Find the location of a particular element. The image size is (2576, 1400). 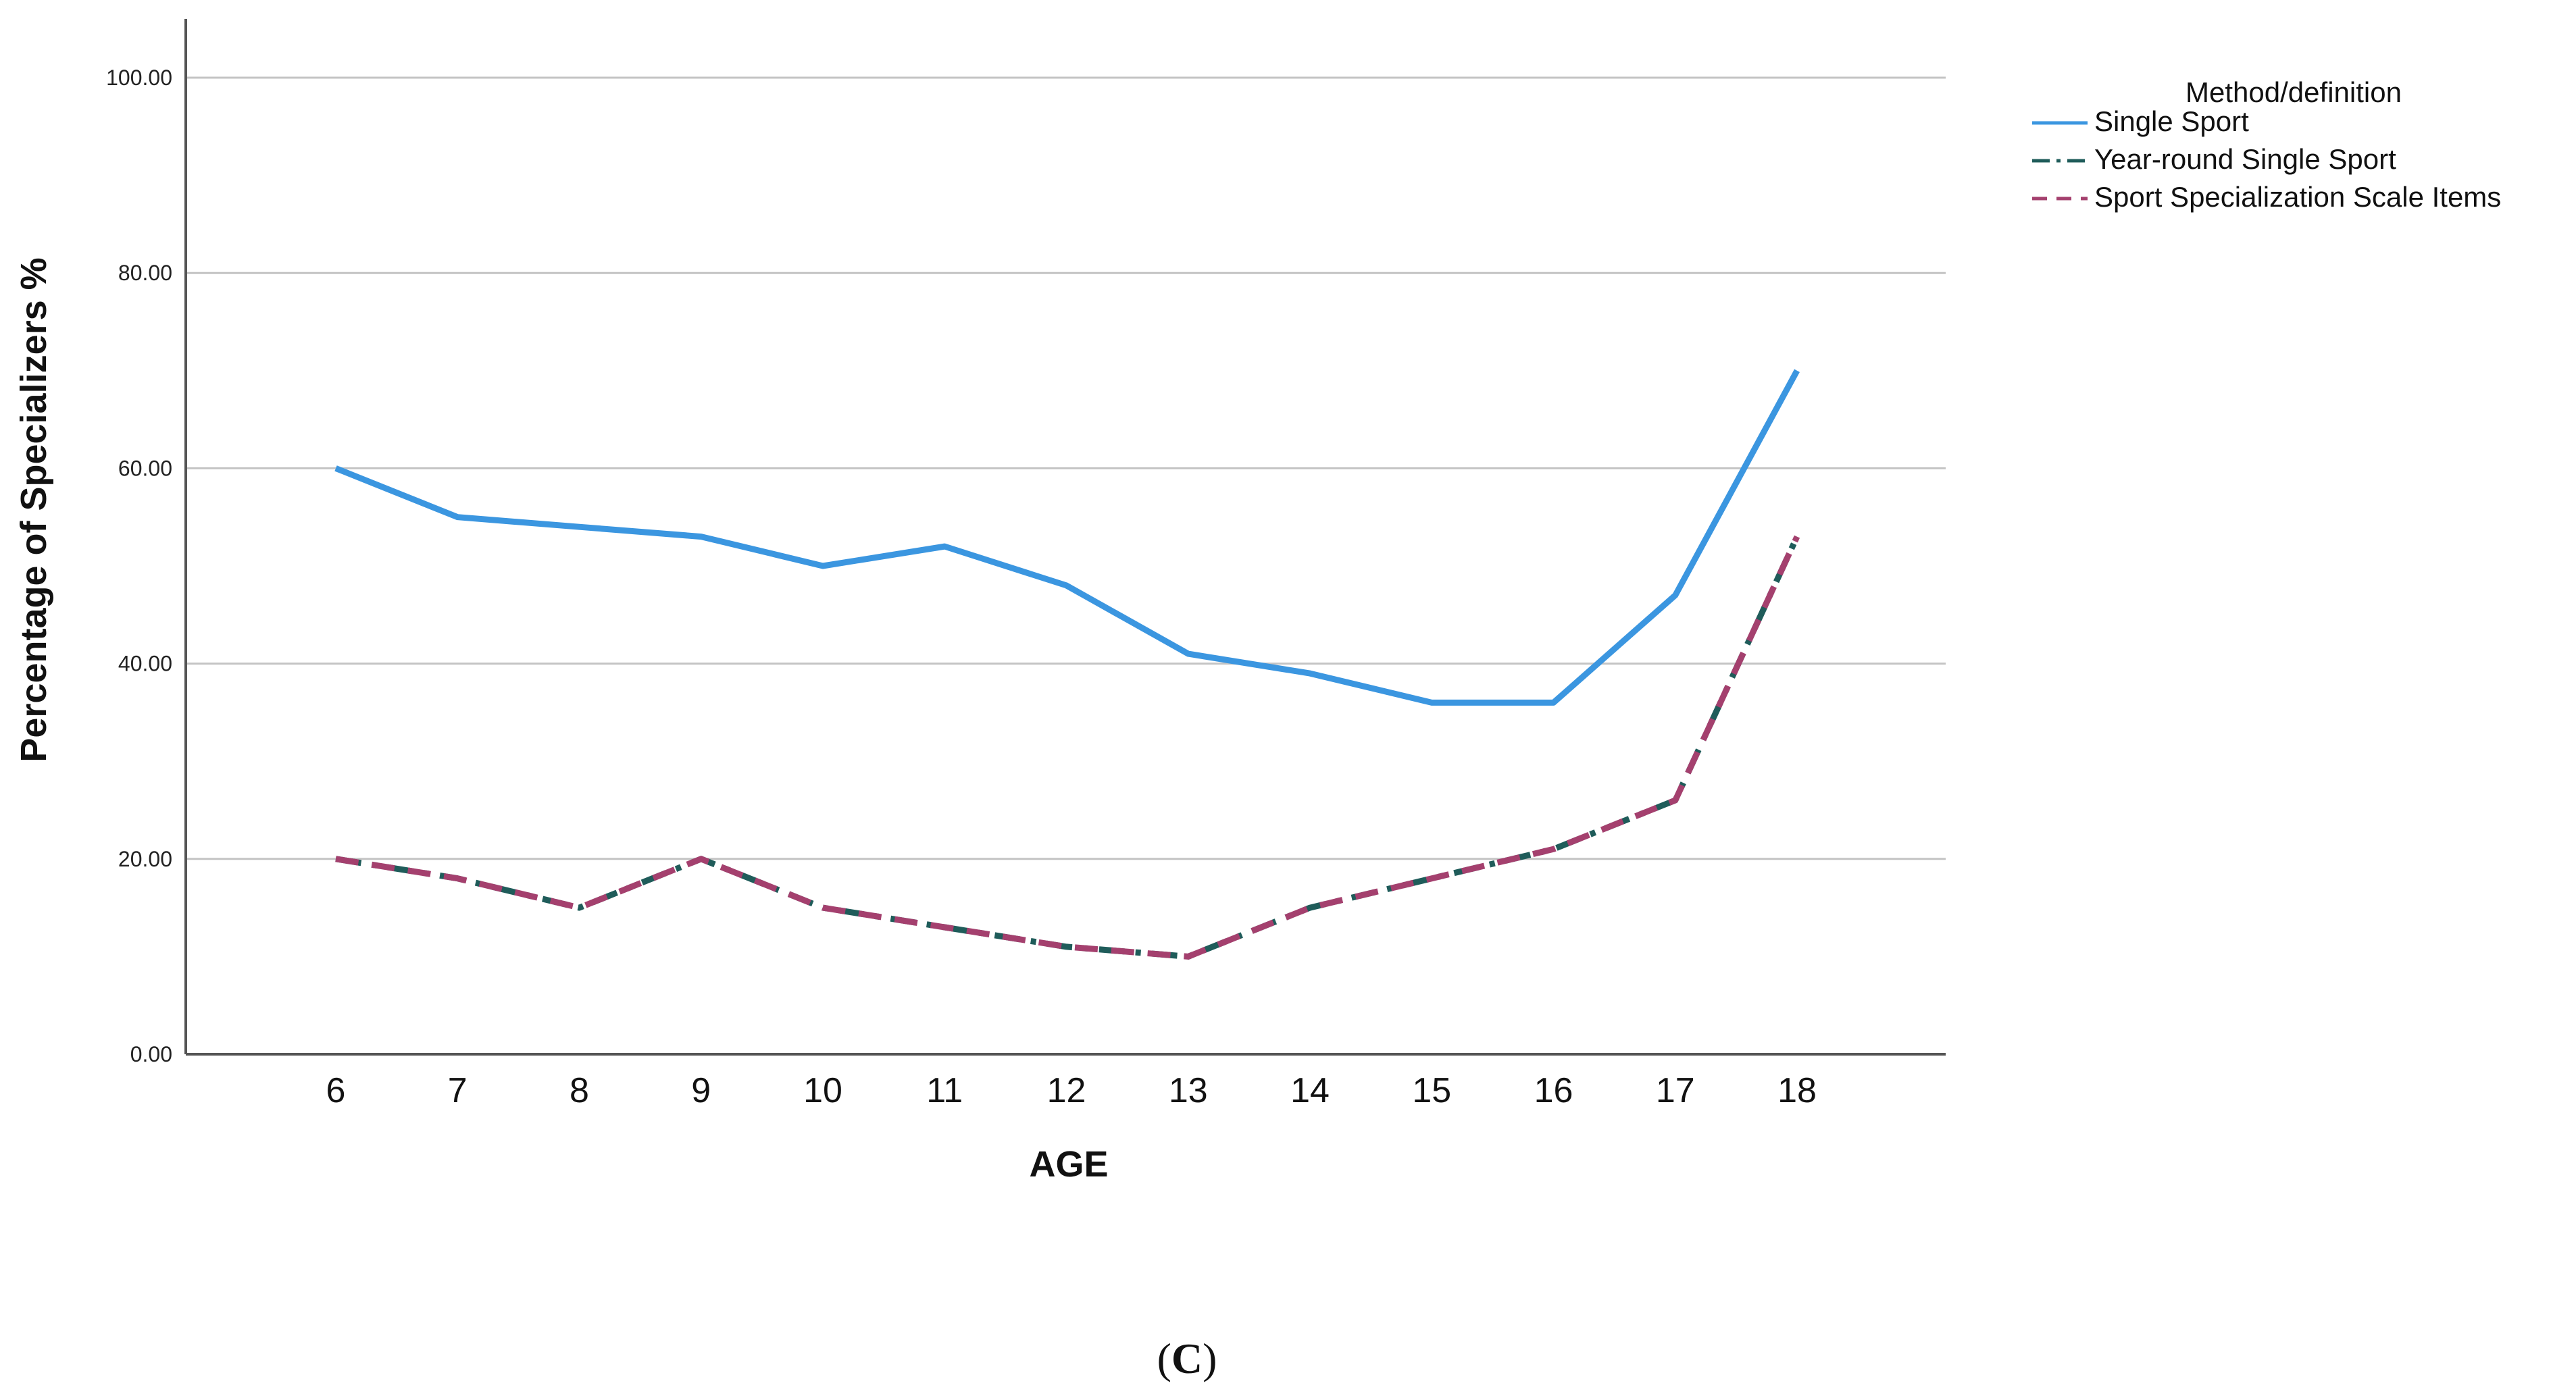

y-tick-label: 20.00 is located at coordinates (145, 859).